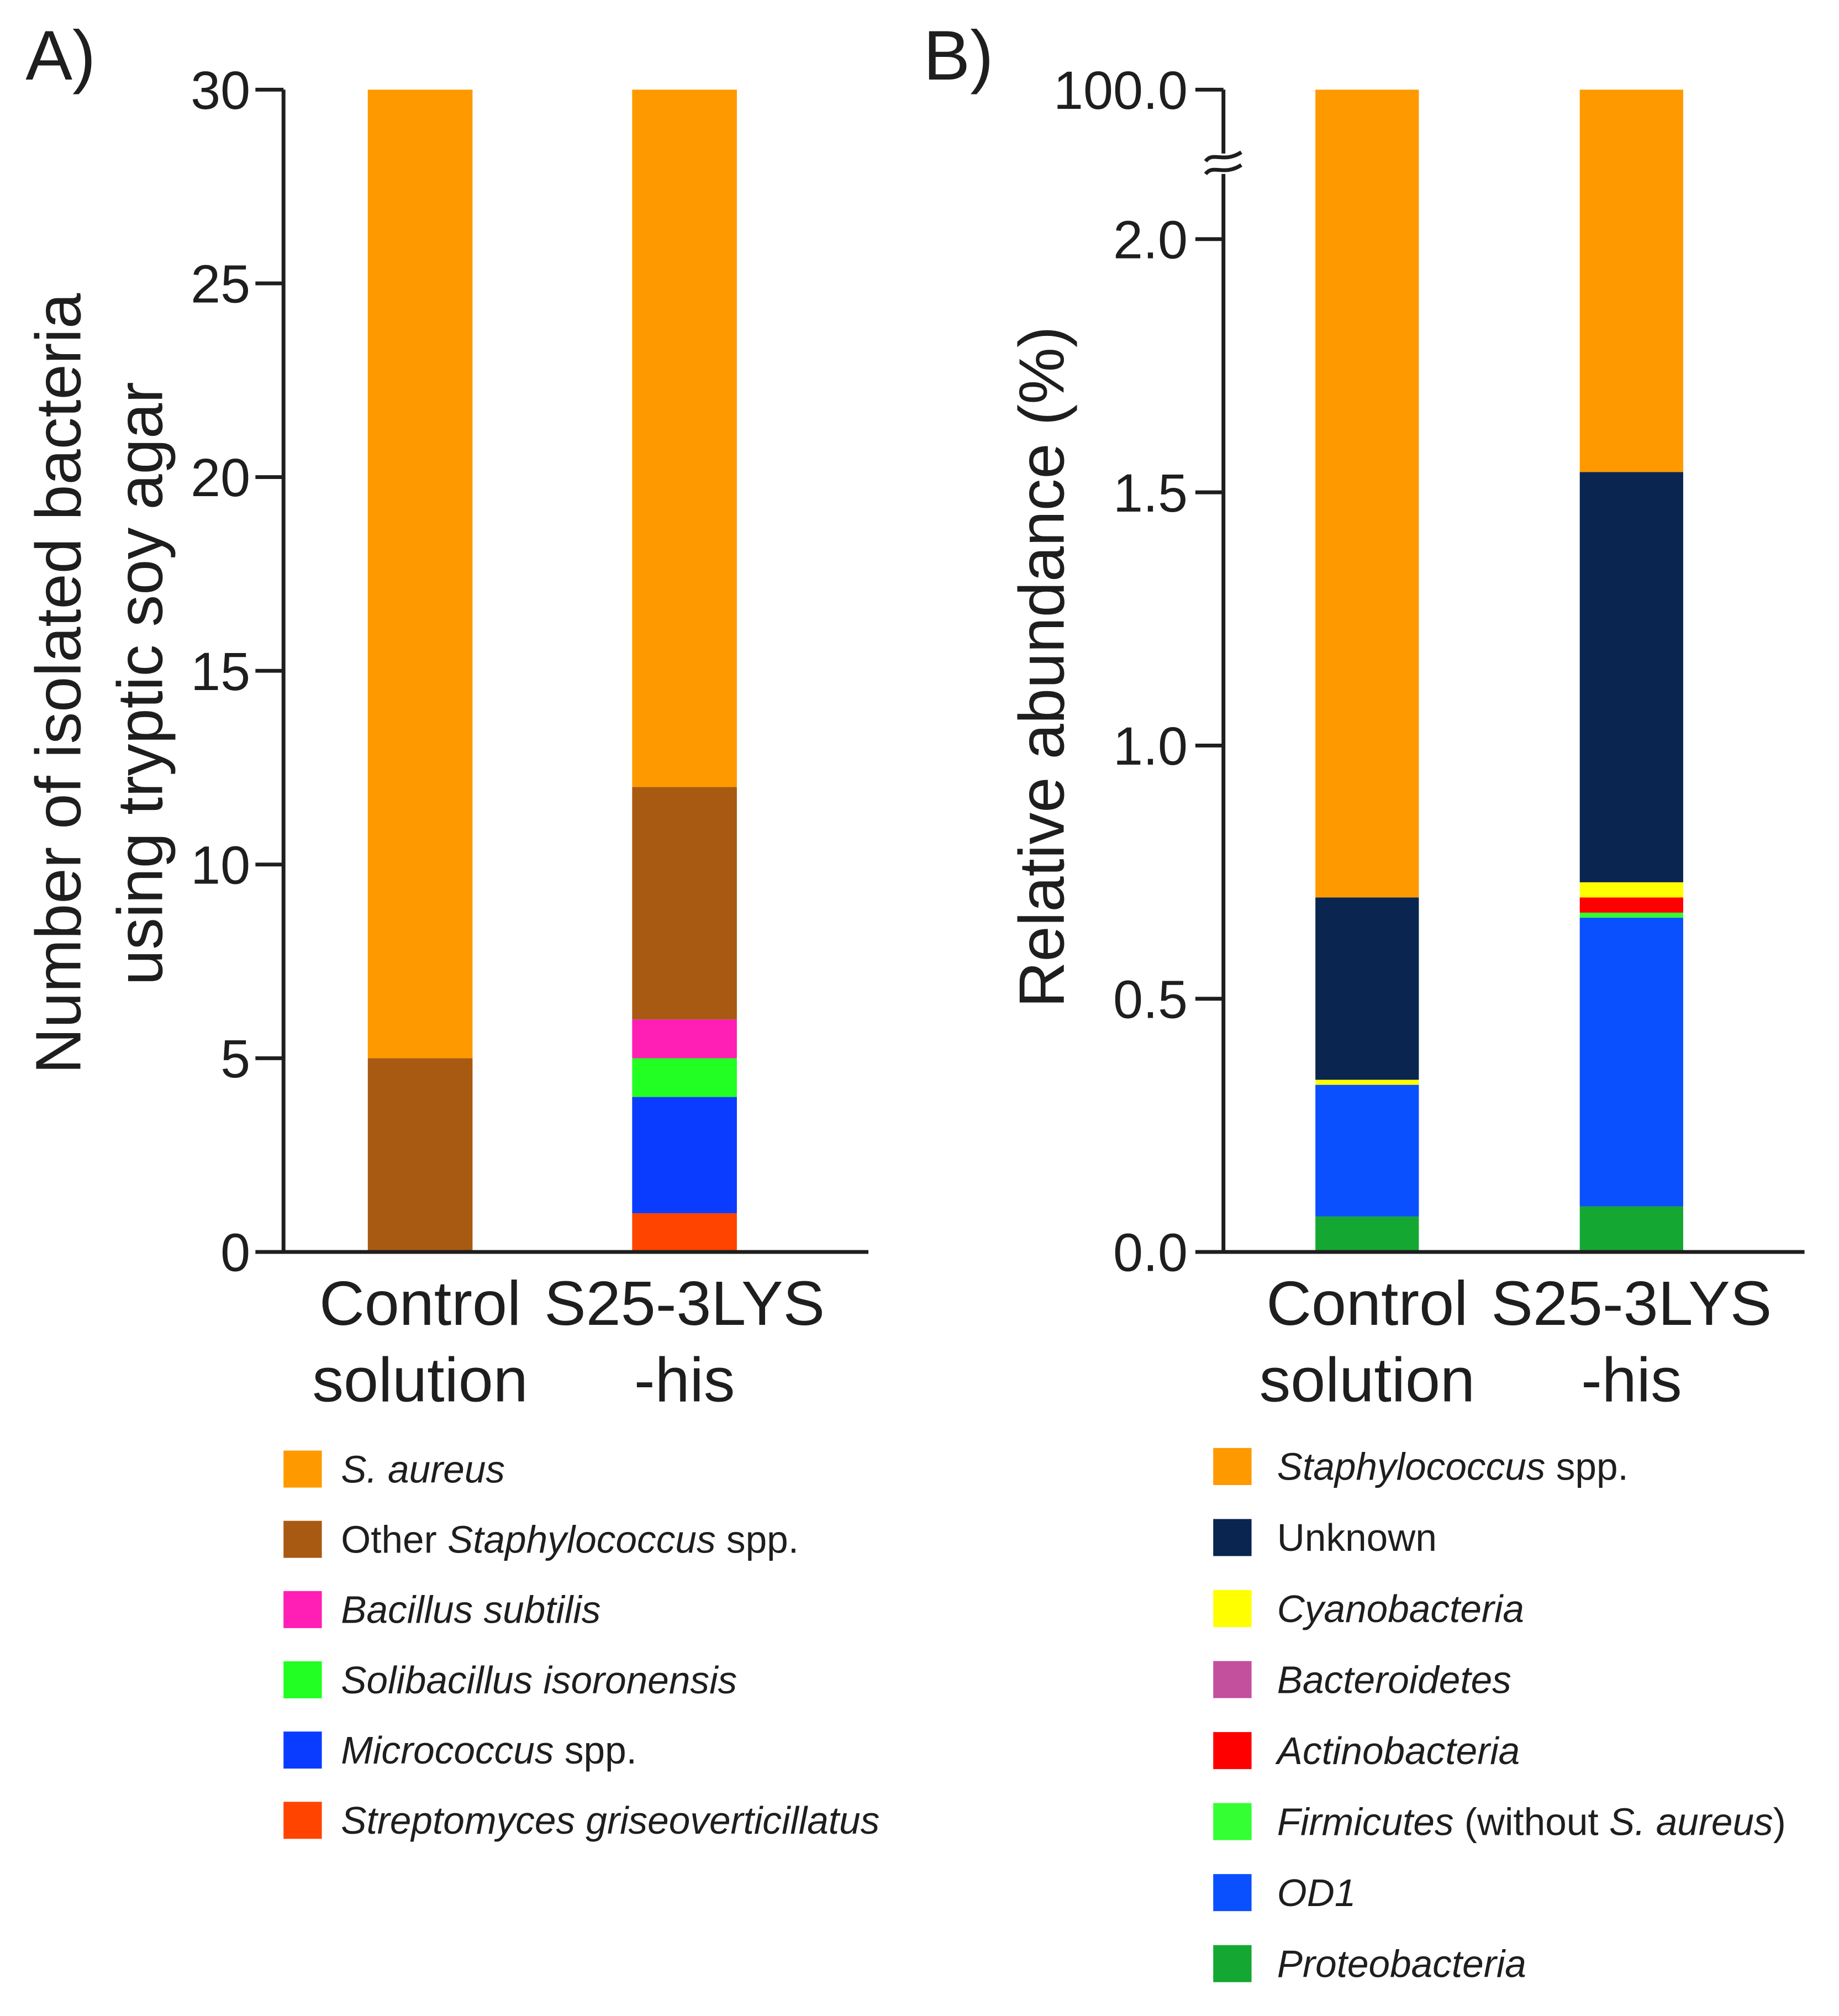  What do you see at coordinates (220, 671) in the screenshot?
I see `y-tick-label: 15` at bounding box center [220, 671].